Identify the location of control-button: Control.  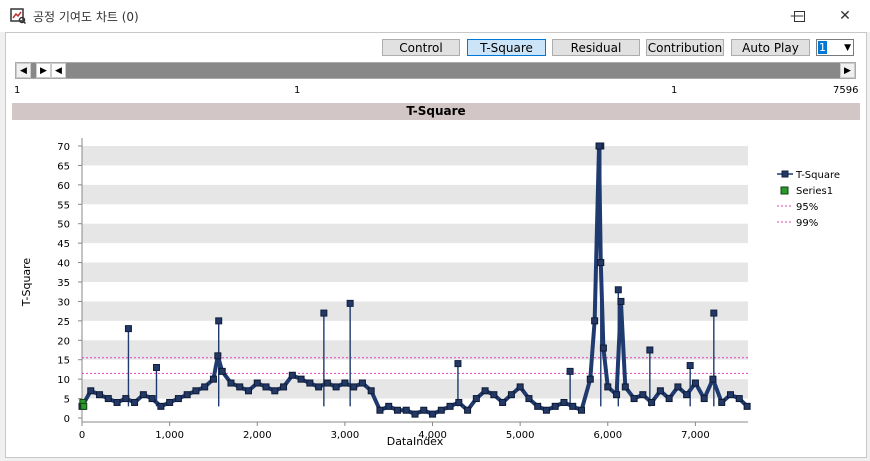
(421, 47).